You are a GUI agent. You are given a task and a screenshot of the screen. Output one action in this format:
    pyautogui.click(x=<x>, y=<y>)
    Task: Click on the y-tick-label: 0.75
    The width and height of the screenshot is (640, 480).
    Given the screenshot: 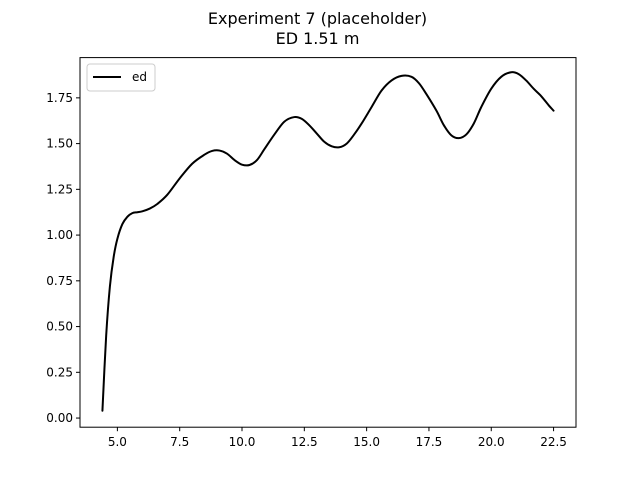 What is the action you would take?
    pyautogui.click(x=59, y=281)
    